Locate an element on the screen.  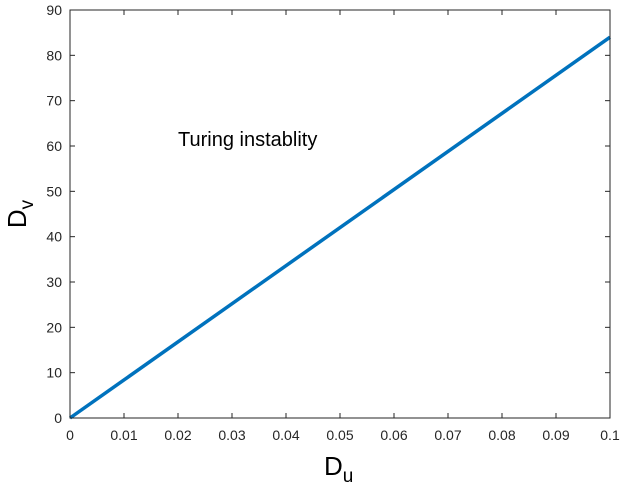
annotation-text: Turing instablity is located at coordinates (247, 140).